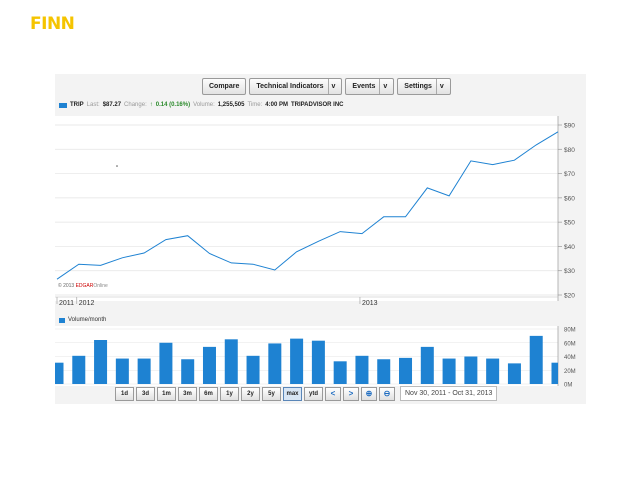  Describe the element at coordinates (570, 344) in the screenshot. I see `volume-tick-label: 60M` at that location.